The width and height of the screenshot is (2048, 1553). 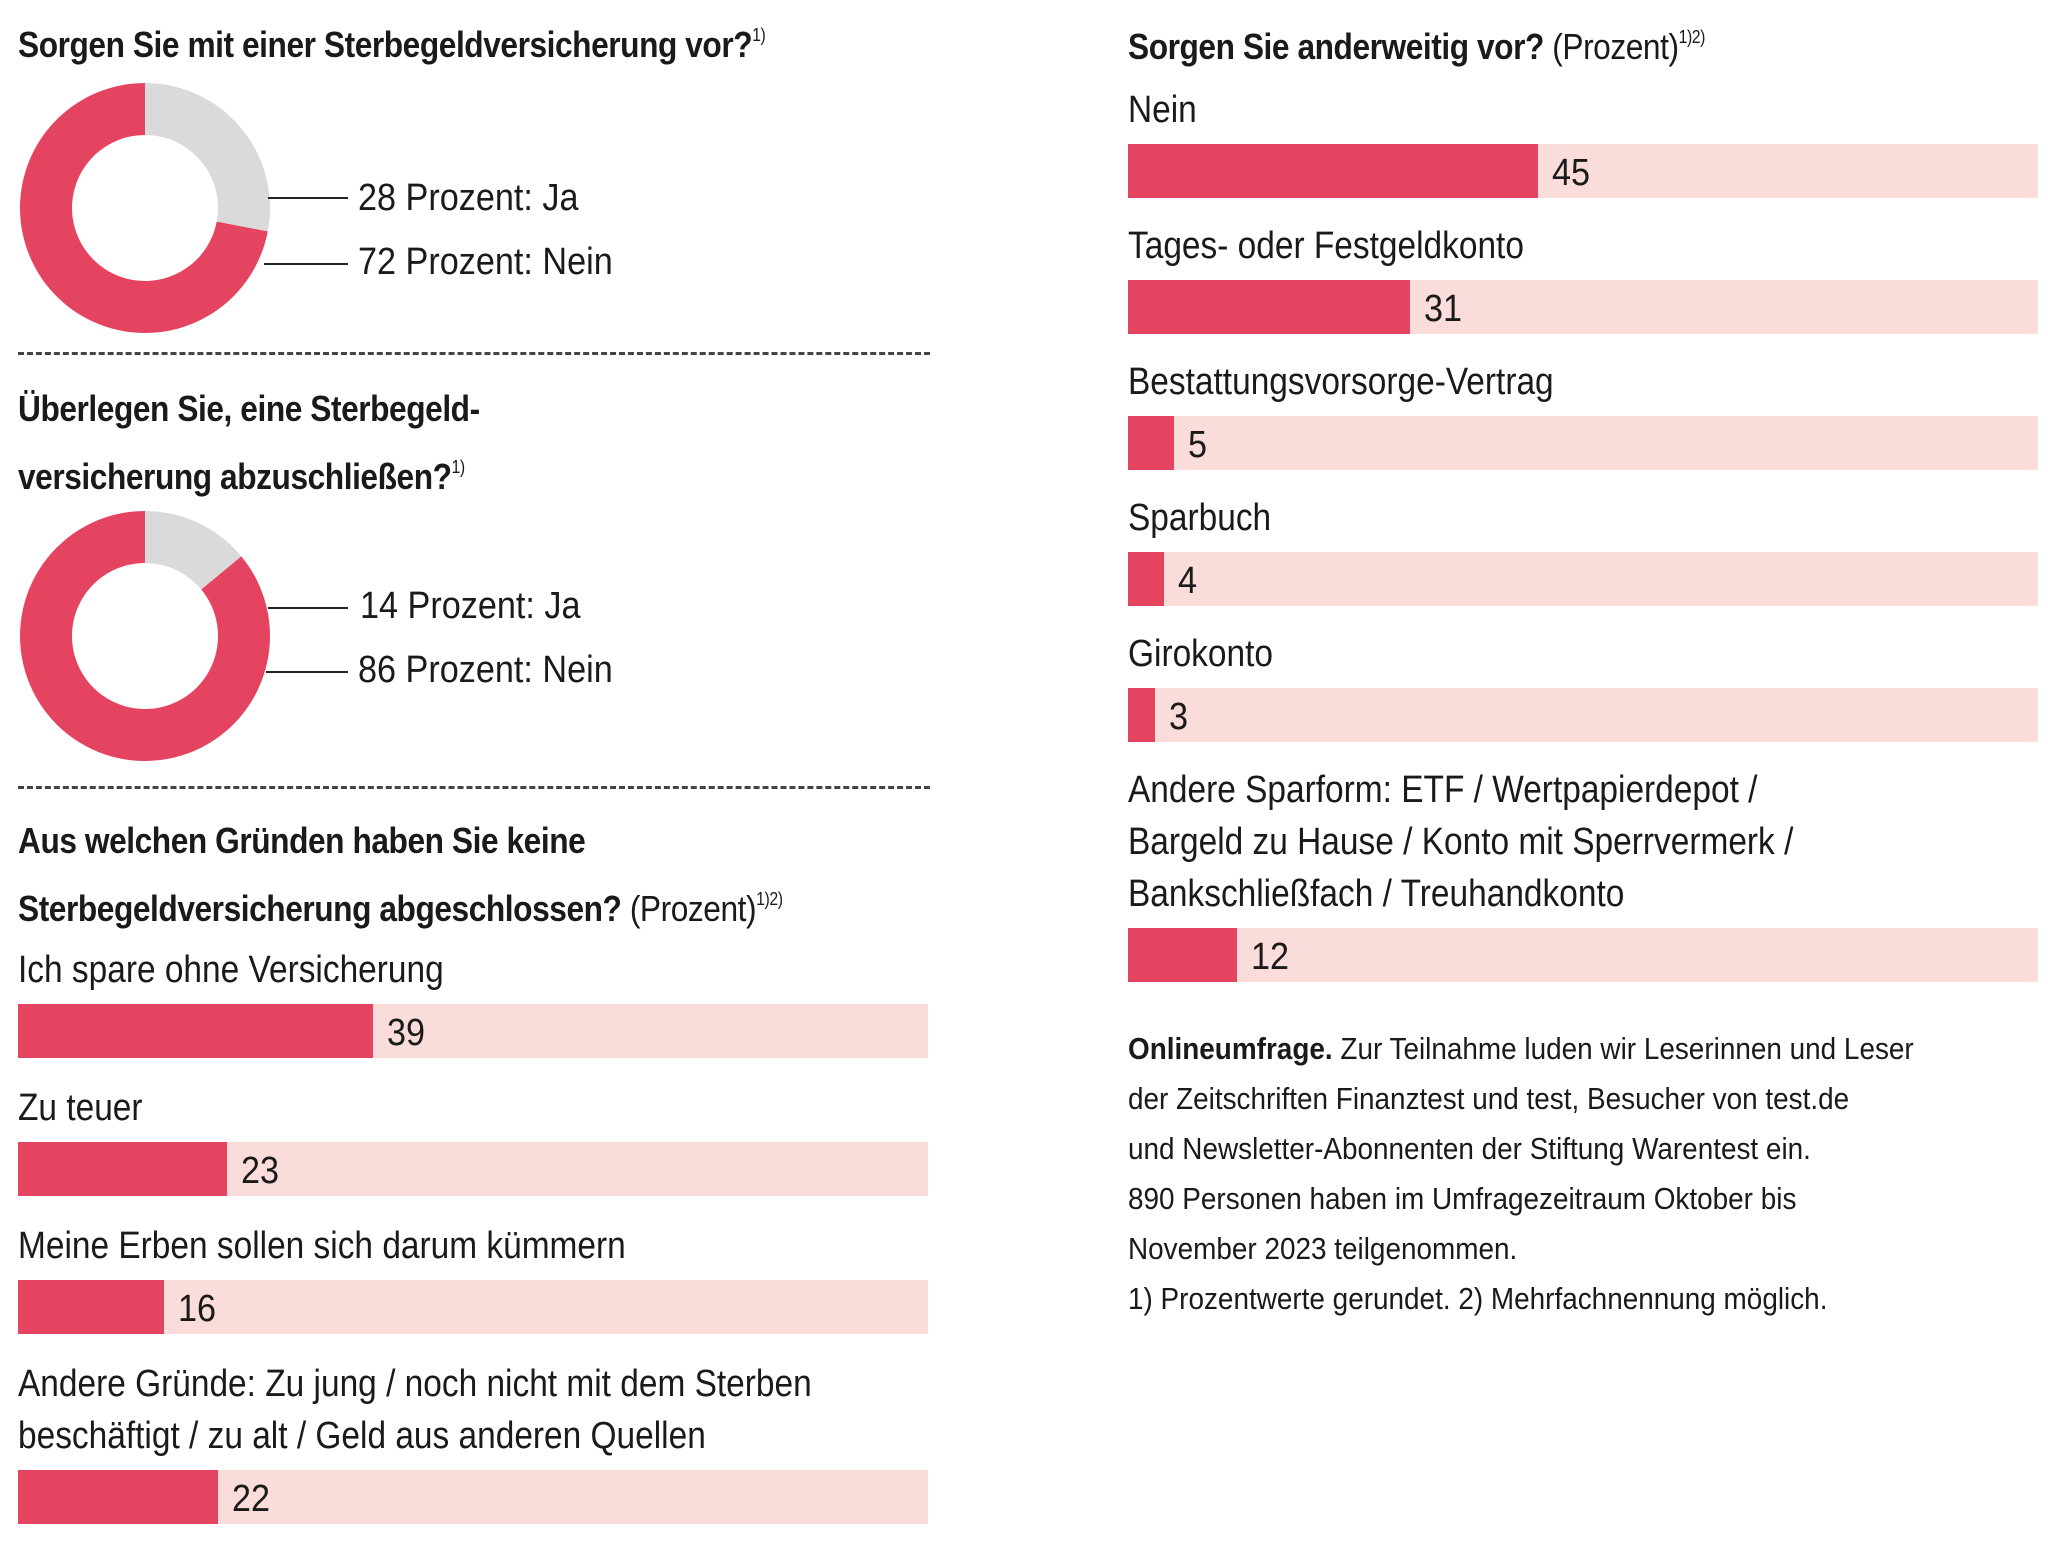 What do you see at coordinates (759, 35) in the screenshot?
I see `q1-footnote: 1)` at bounding box center [759, 35].